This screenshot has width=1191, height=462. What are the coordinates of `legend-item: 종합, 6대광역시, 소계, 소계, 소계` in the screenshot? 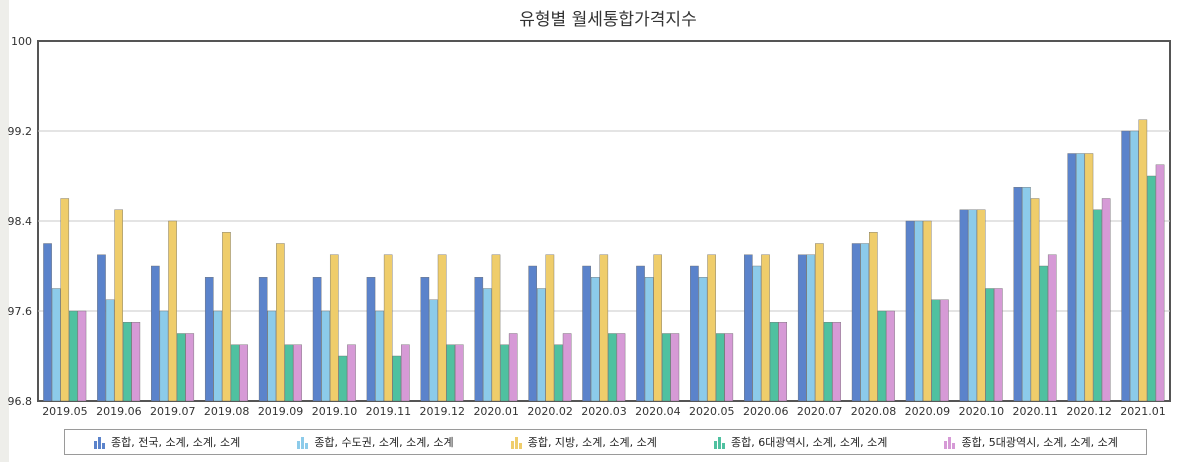 It's located at (800, 442).